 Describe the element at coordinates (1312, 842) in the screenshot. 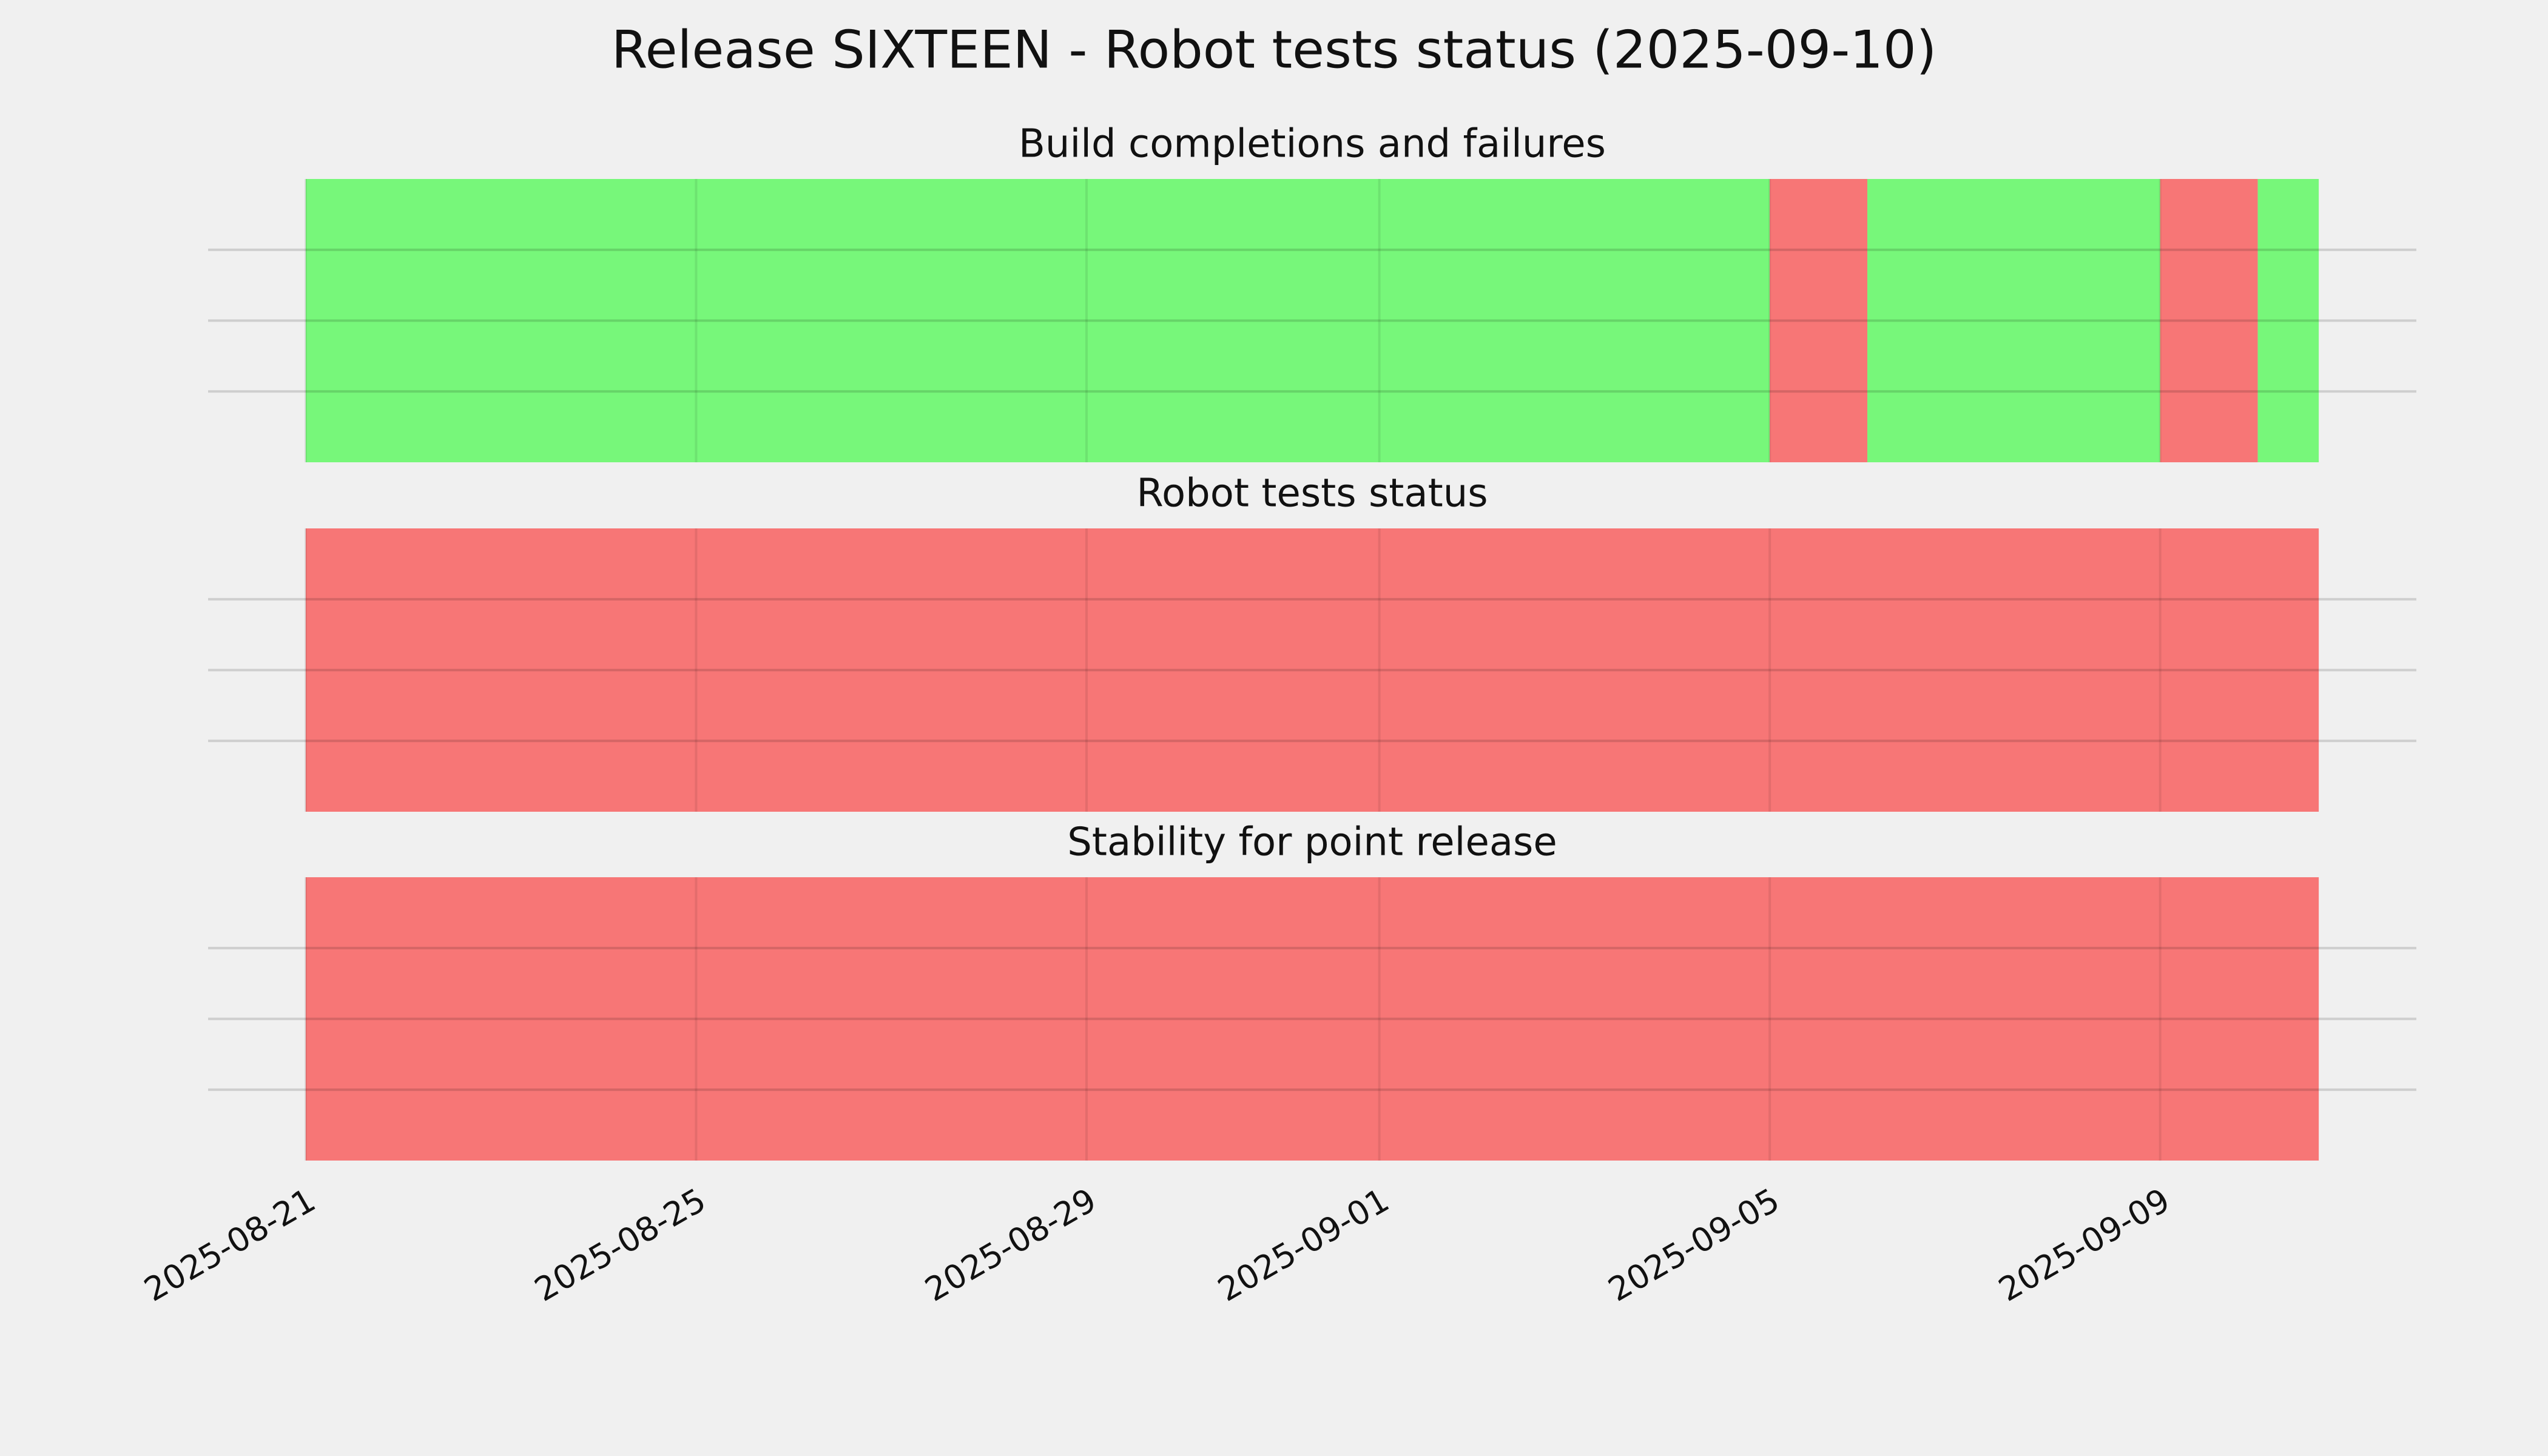

I see `panel-title: Stability for point release` at that location.